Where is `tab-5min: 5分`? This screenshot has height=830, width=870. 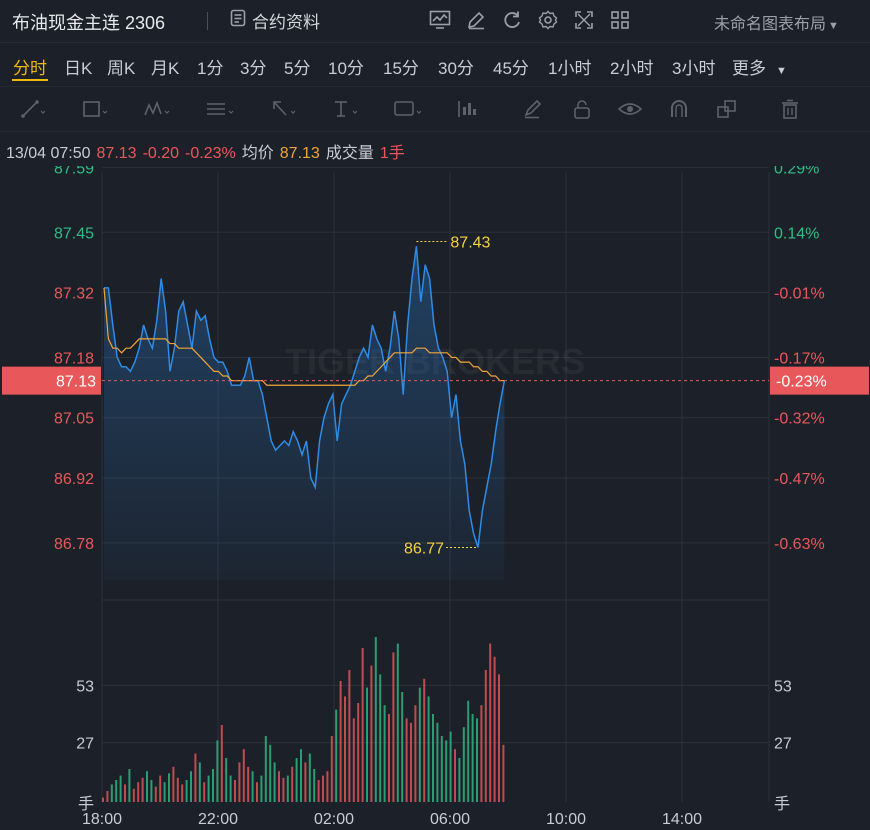
tab-5min: 5分 is located at coordinates (297, 68).